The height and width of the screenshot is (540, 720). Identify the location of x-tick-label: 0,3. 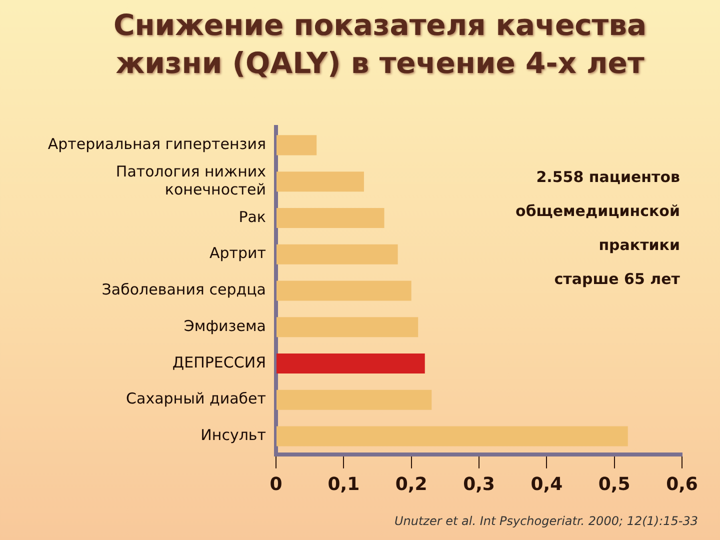
(479, 484).